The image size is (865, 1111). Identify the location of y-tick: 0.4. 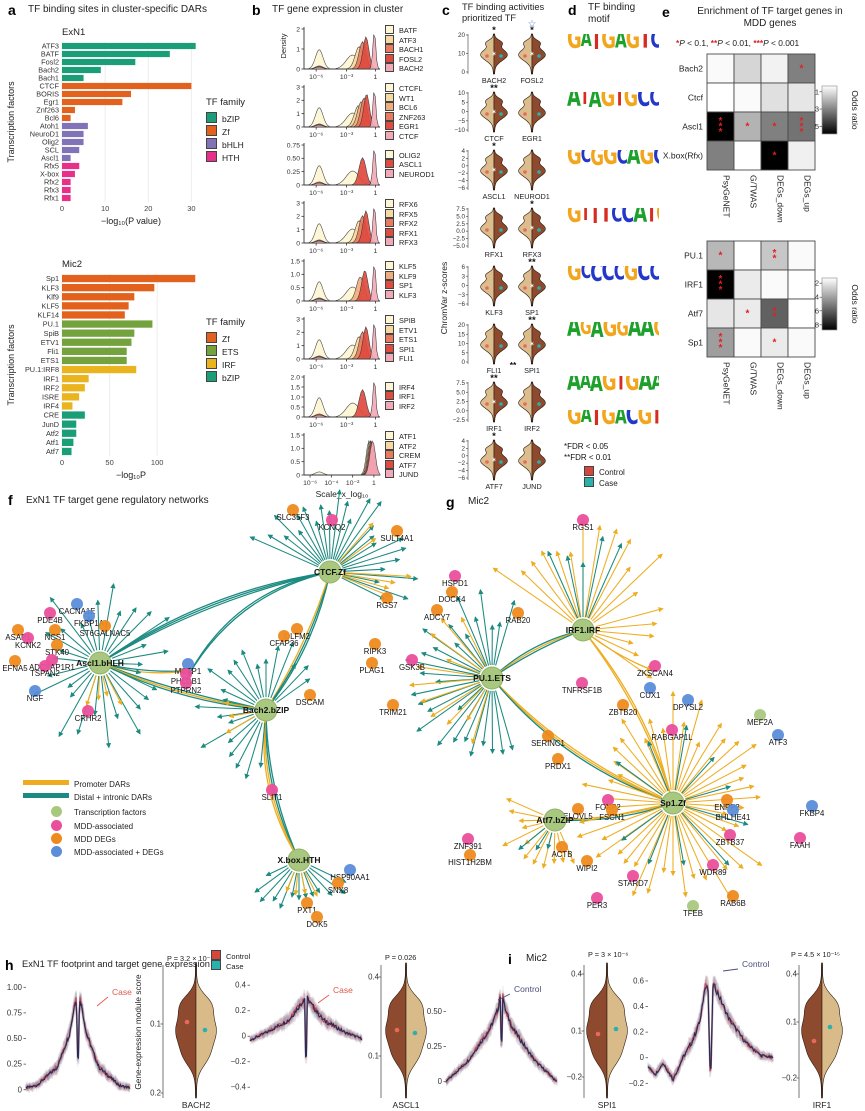
(639, 1006).